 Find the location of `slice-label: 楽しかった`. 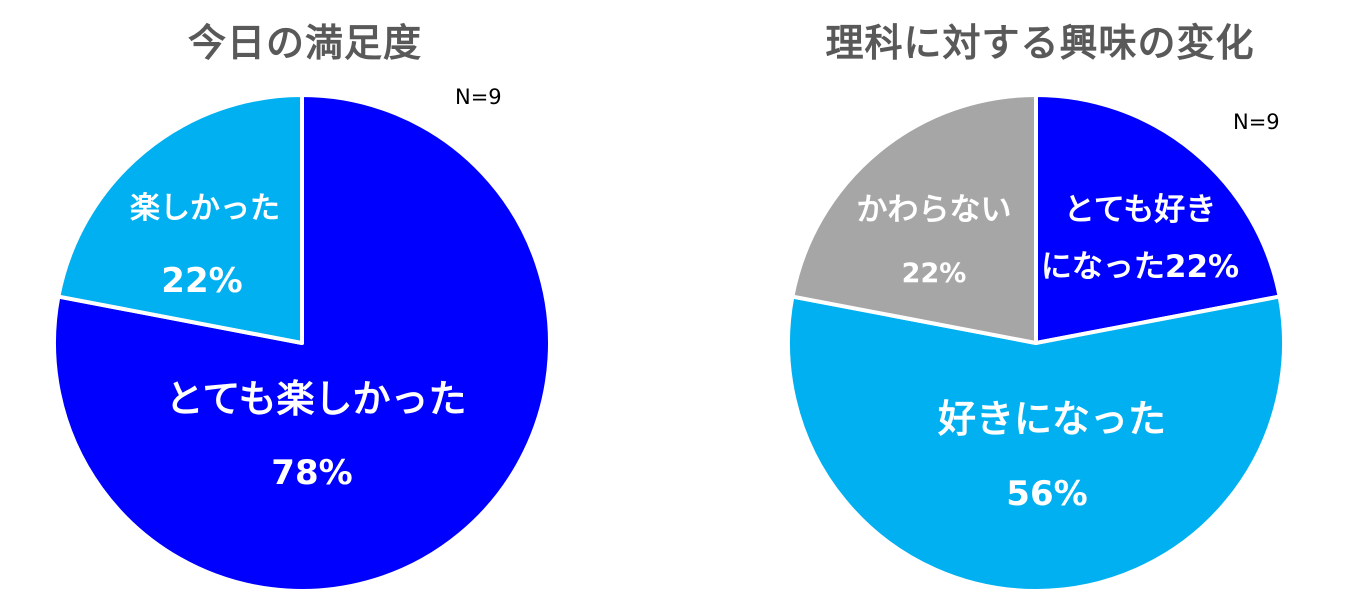

slice-label: 楽しかった is located at coordinates (205, 208).